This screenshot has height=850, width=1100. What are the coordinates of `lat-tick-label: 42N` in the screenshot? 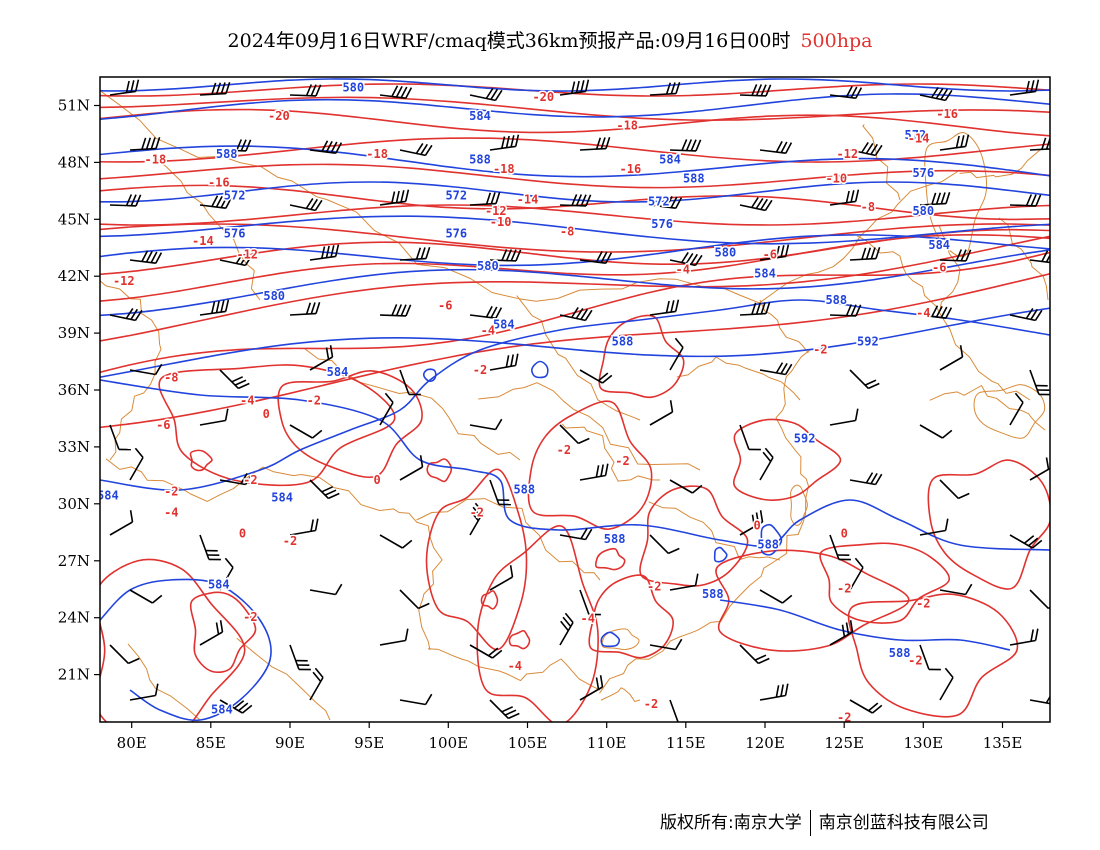 It's located at (74, 276).